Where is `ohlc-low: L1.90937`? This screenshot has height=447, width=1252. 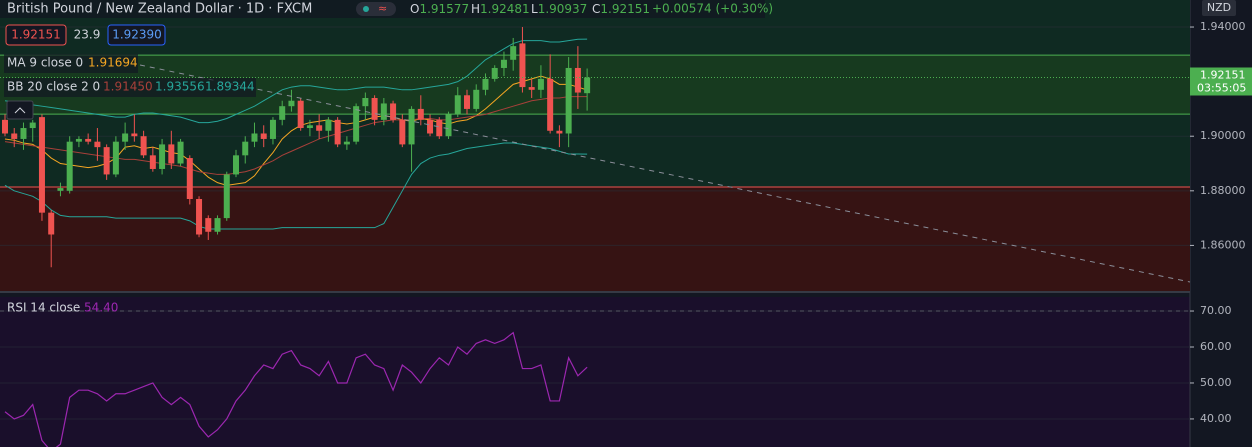 ohlc-low: L1.90937 is located at coordinates (559, 9).